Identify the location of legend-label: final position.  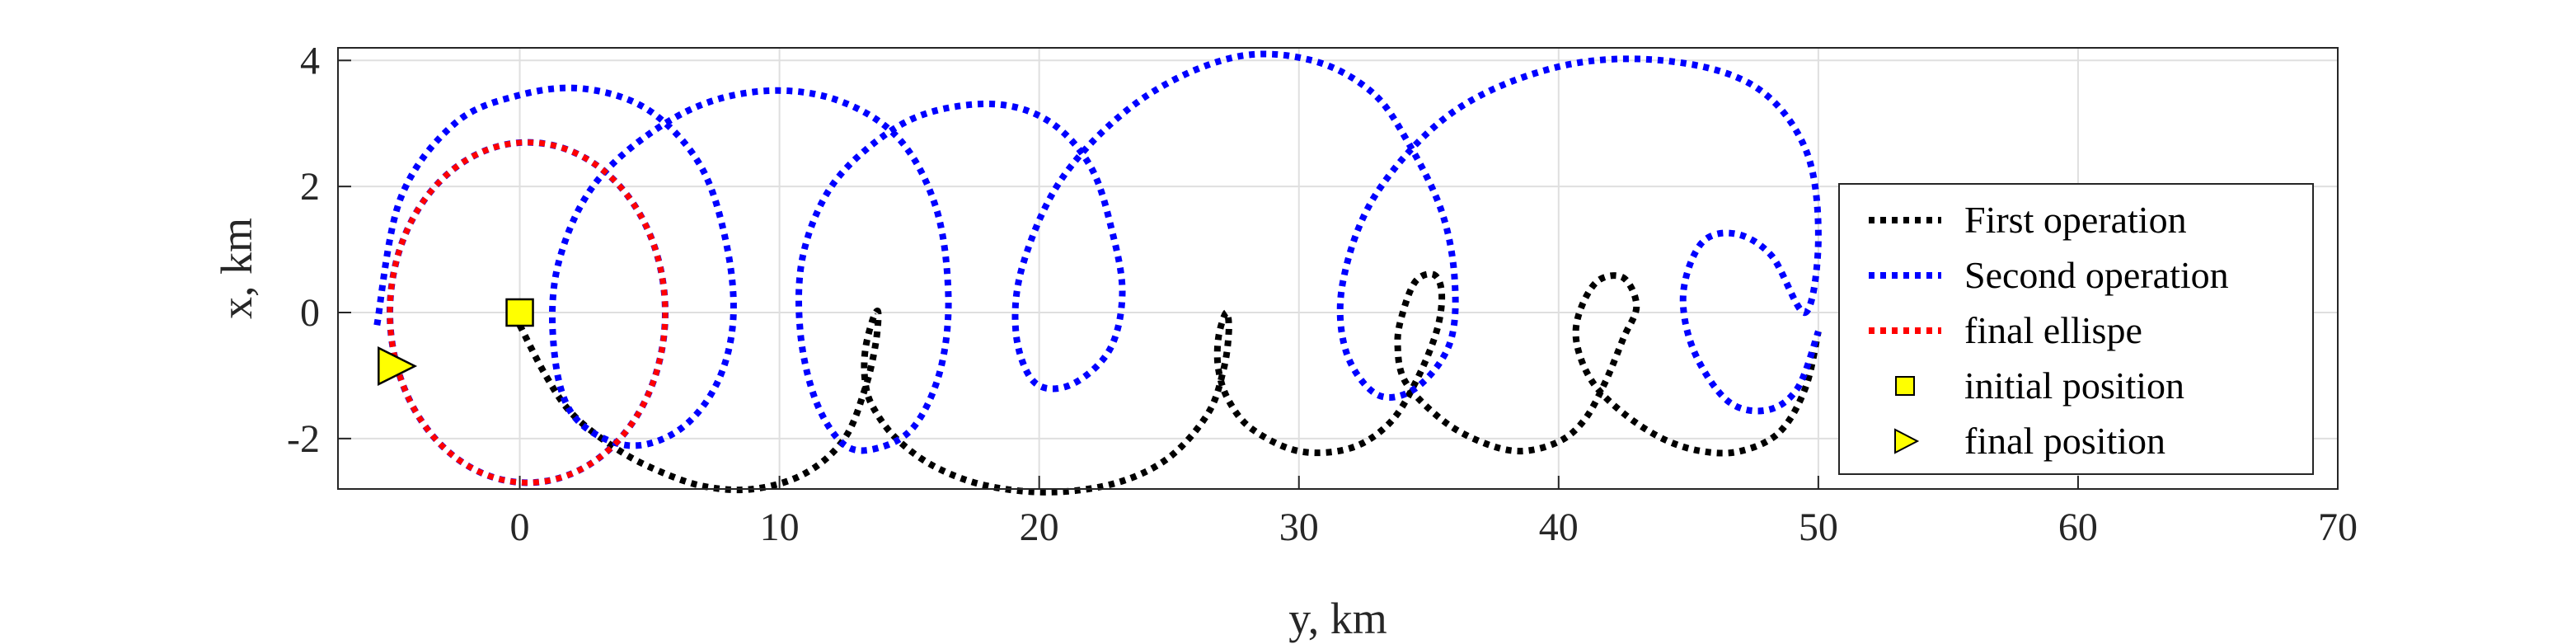
(2064, 441).